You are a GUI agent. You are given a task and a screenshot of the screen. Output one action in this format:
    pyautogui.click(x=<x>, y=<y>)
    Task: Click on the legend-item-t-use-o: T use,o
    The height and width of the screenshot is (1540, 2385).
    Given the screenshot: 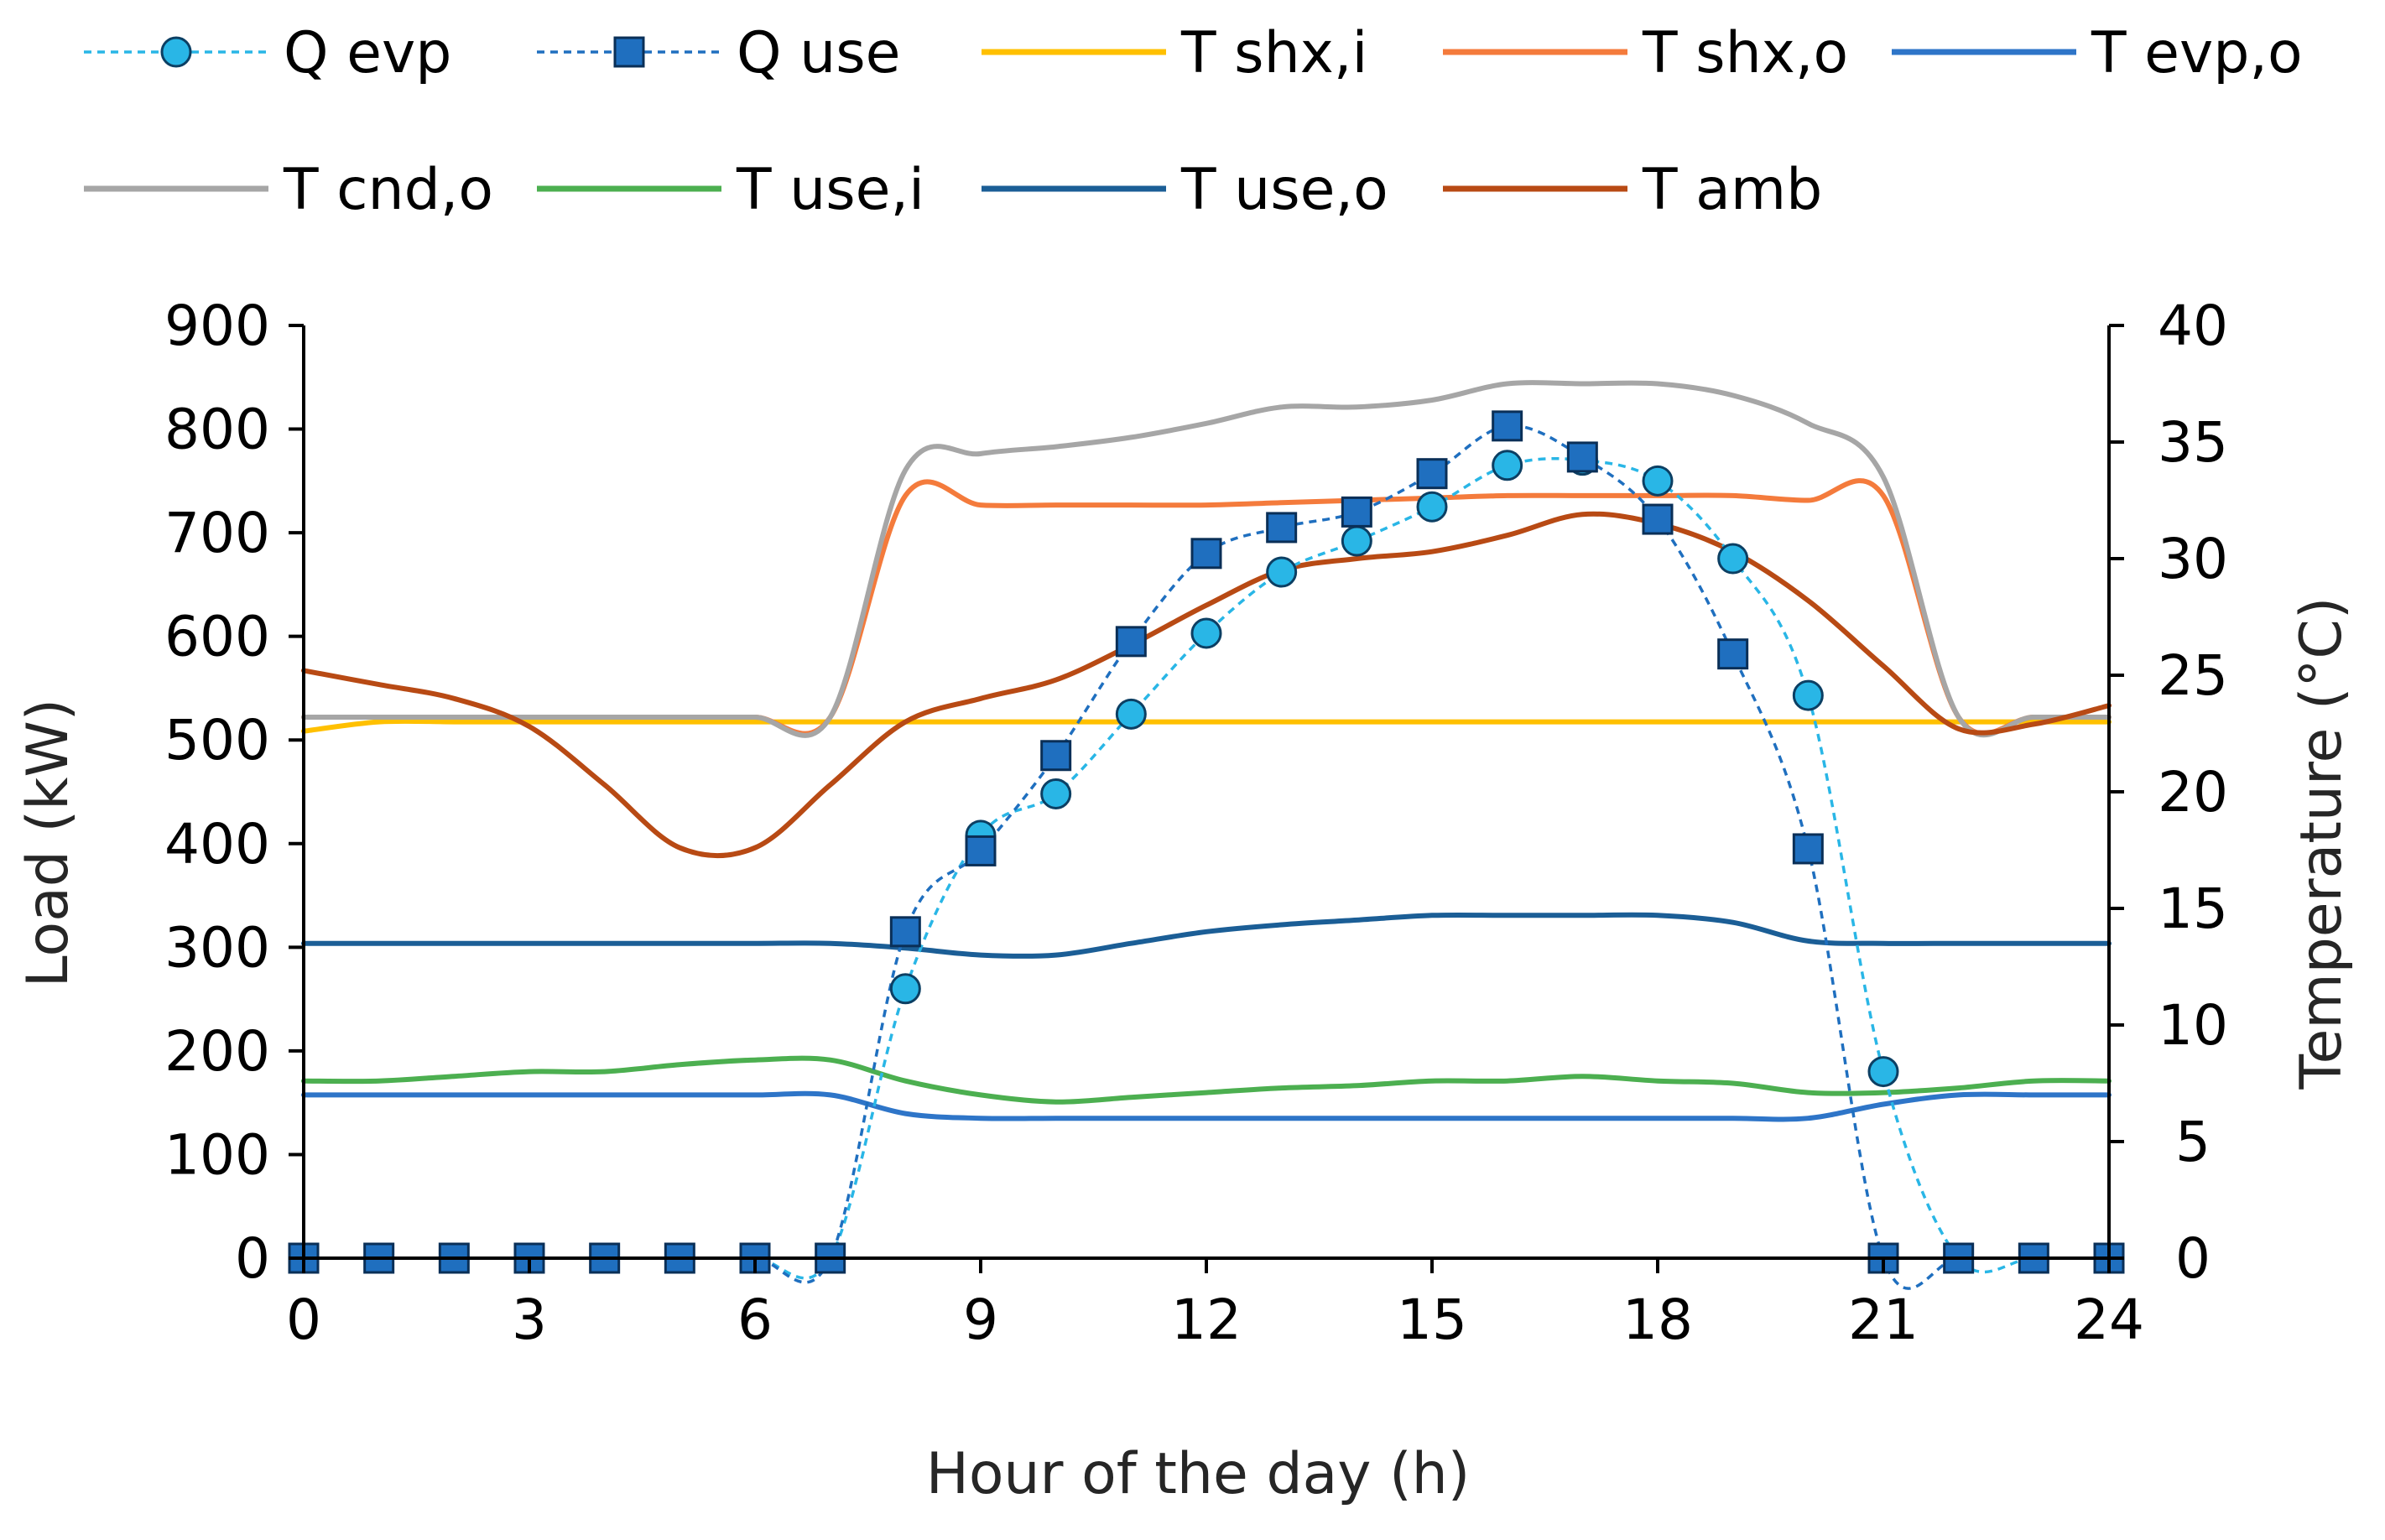 What is the action you would take?
    pyautogui.click(x=1185, y=190)
    